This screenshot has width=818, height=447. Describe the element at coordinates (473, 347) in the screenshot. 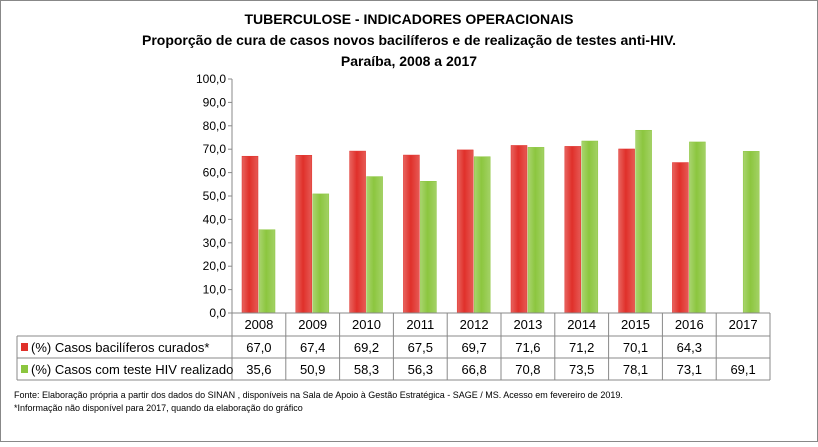

I see `data-table-value: 69,7` at that location.